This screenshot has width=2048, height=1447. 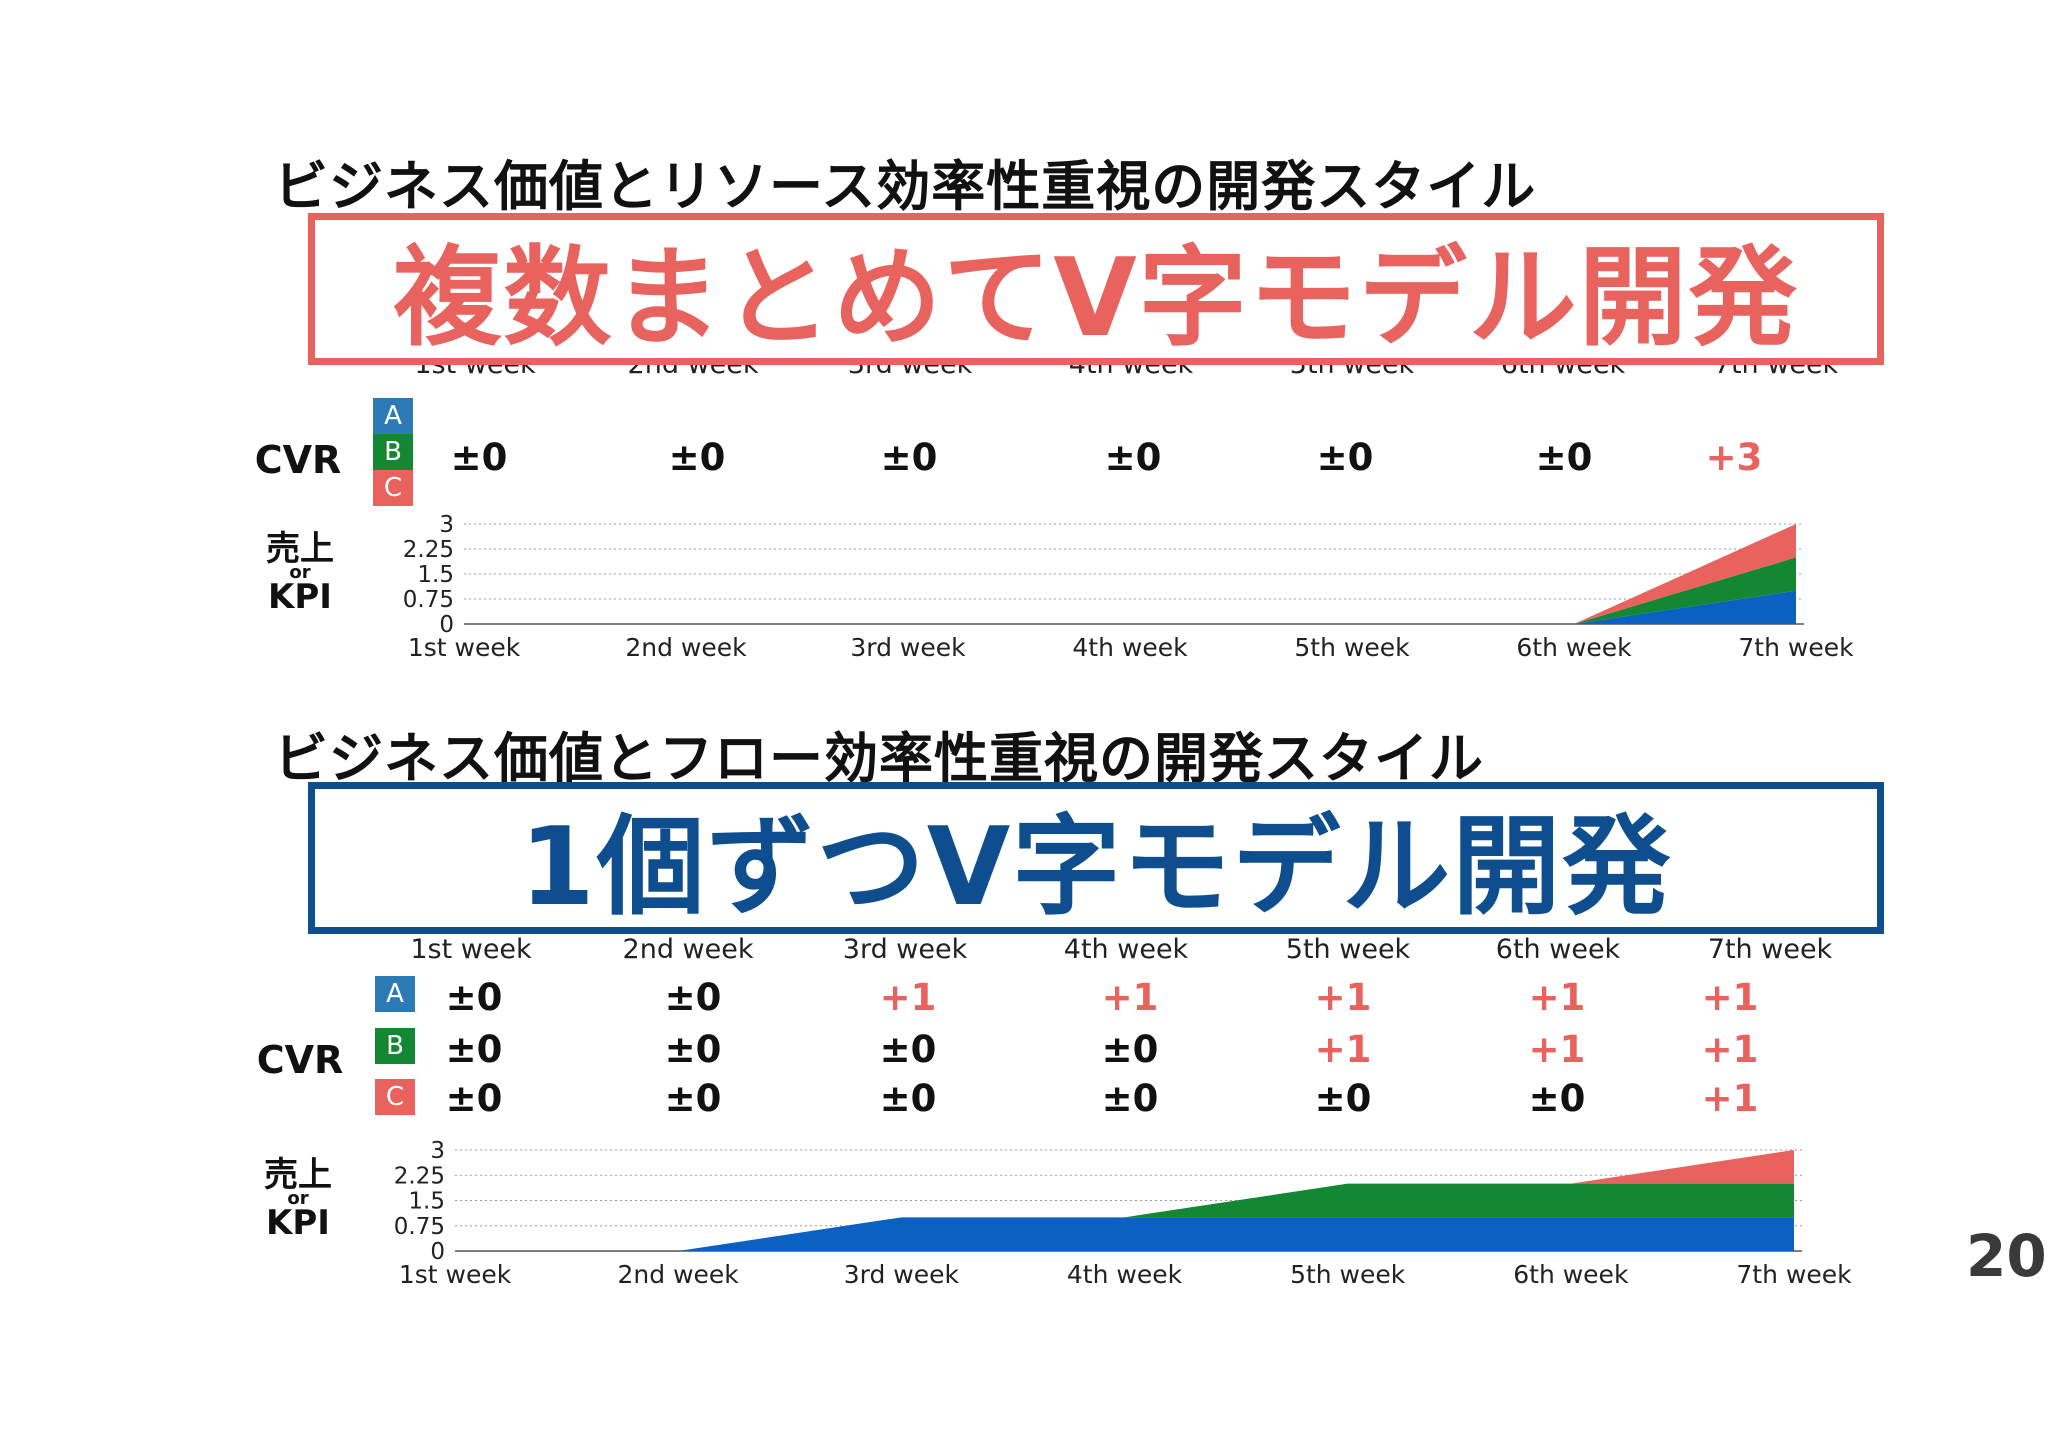 What do you see at coordinates (300, 1060) in the screenshot?
I see `section2-cvr-label: CVR` at bounding box center [300, 1060].